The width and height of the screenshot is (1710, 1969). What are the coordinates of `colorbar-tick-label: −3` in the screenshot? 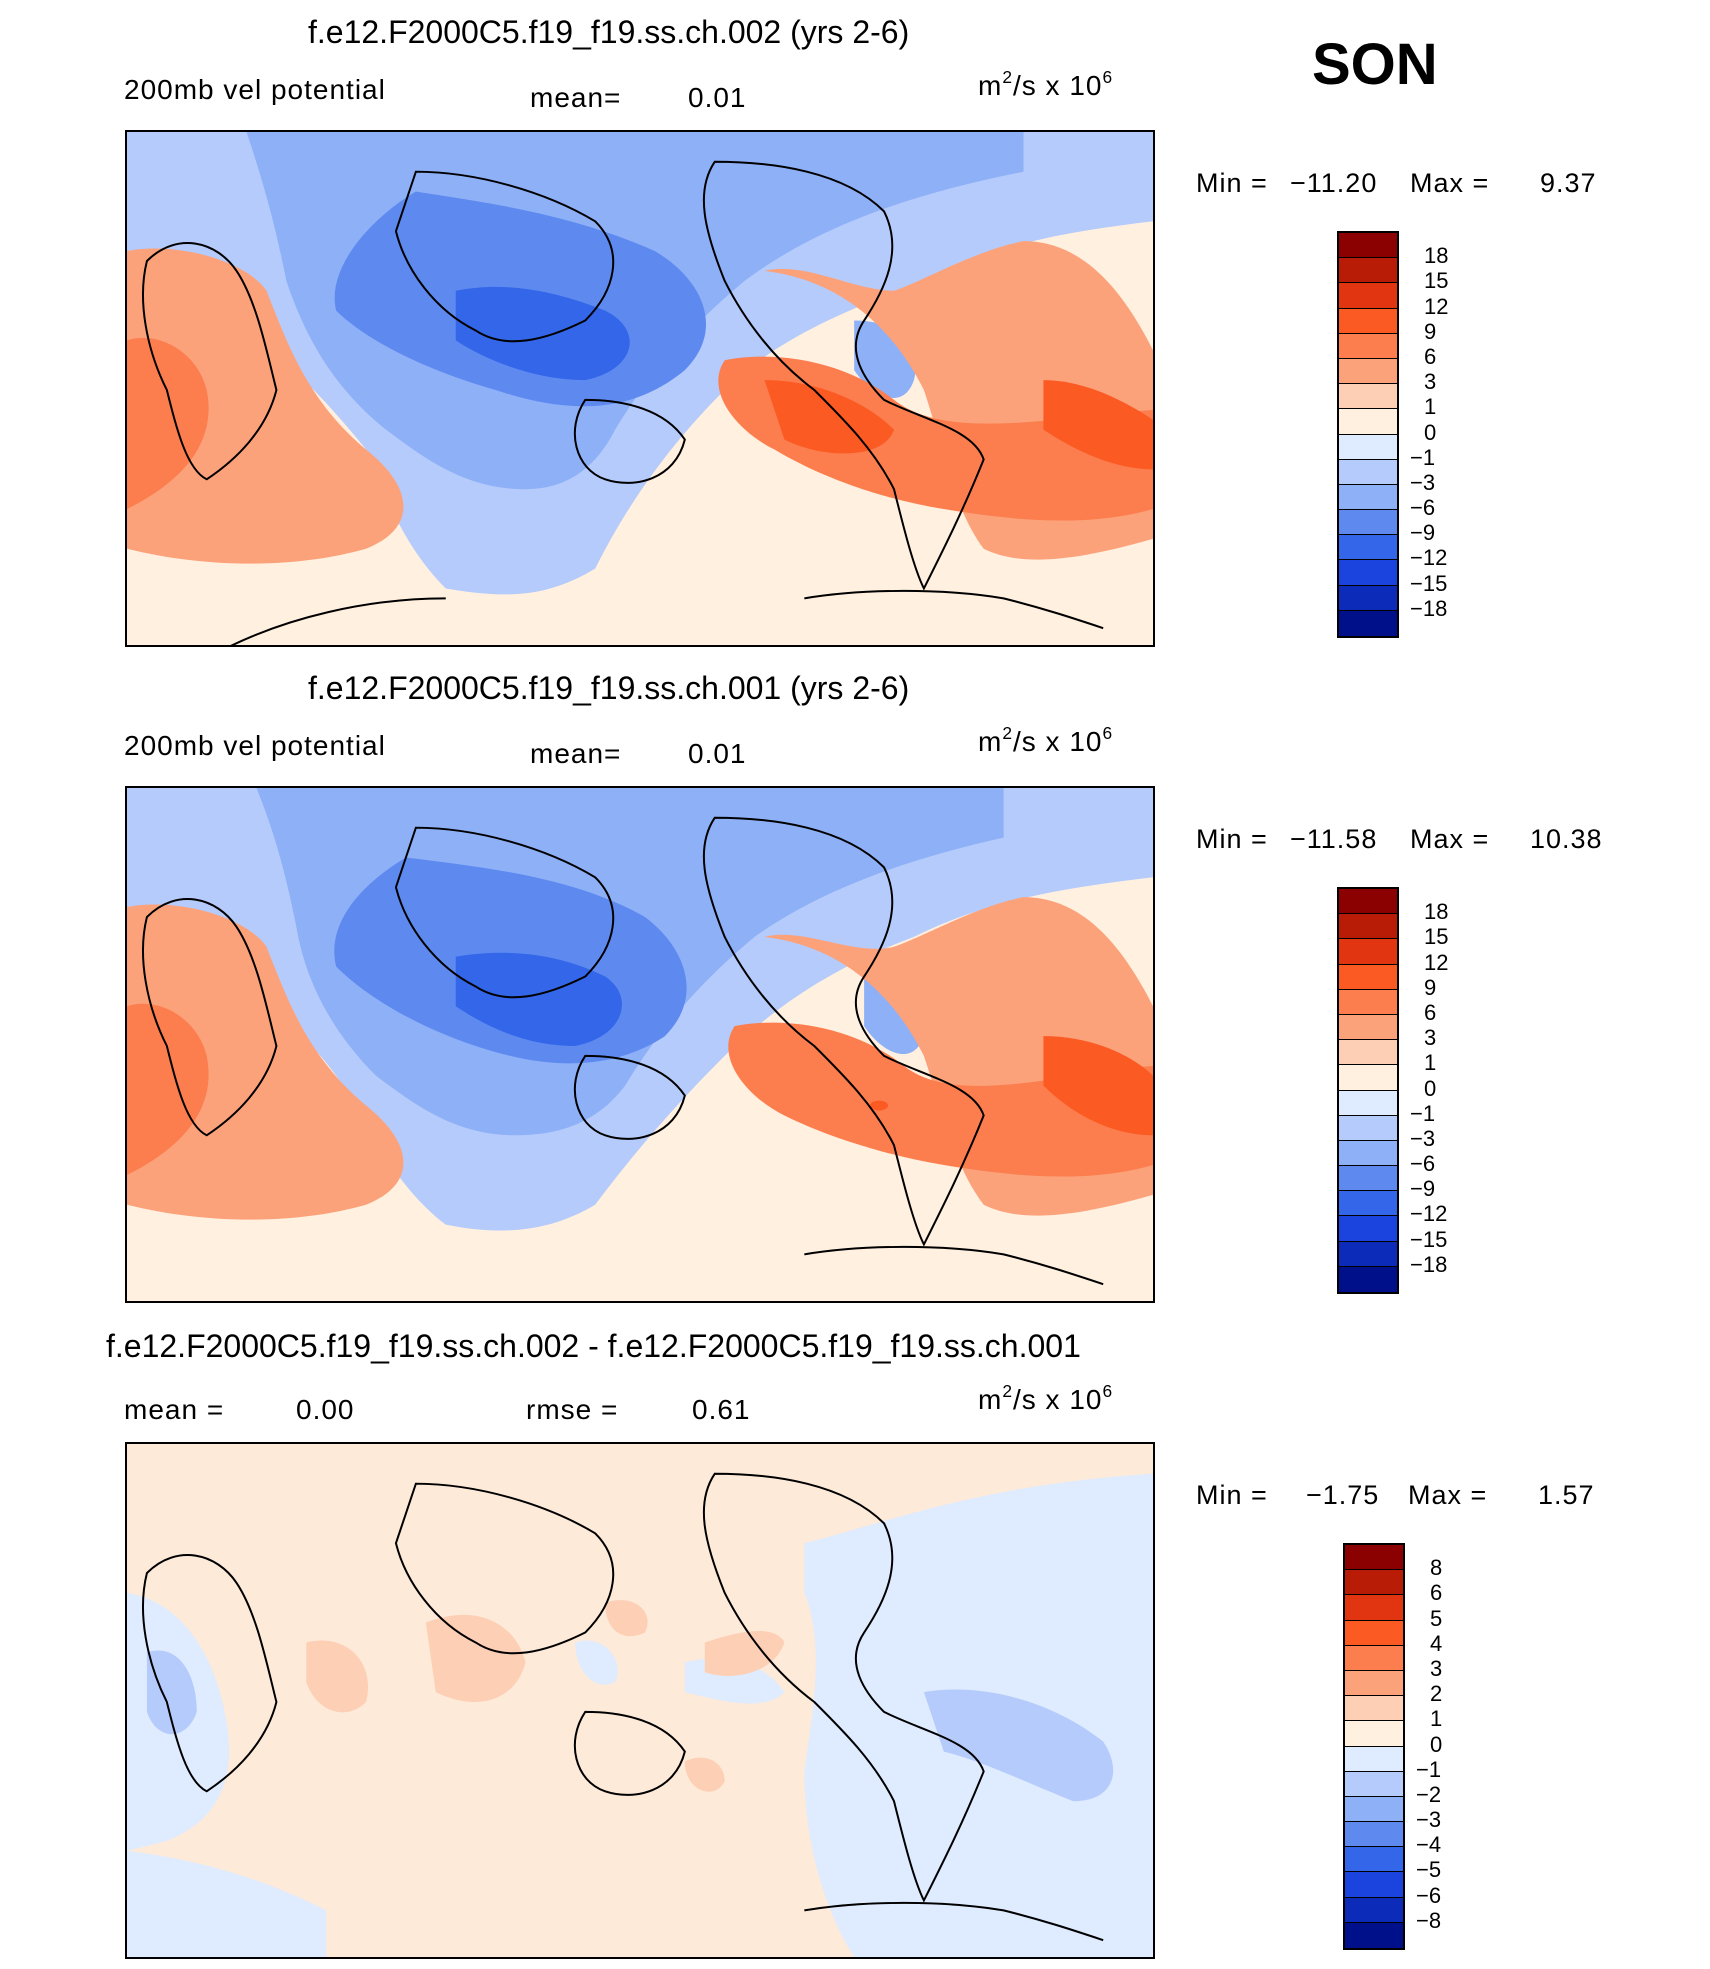 It's located at (1423, 1138).